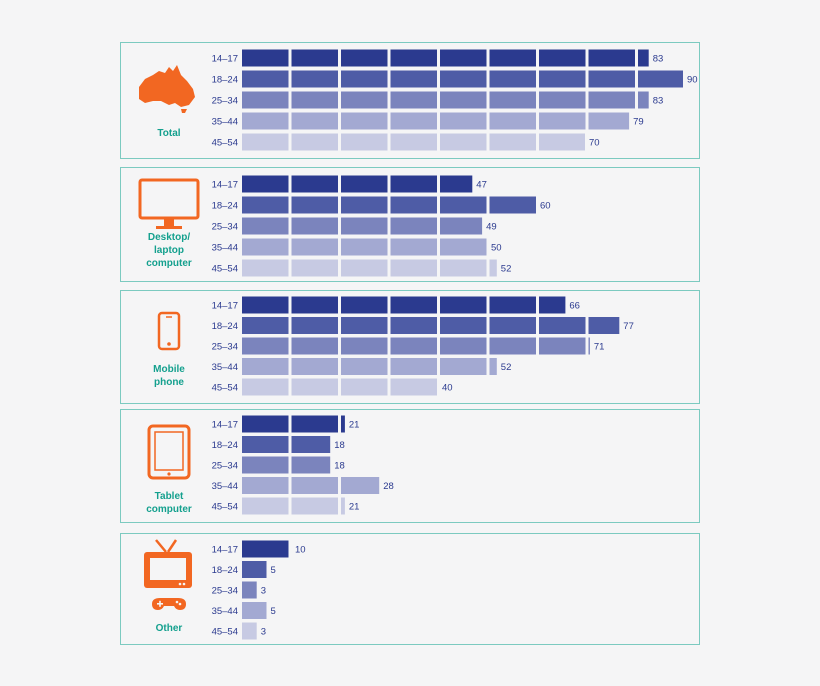 The height and width of the screenshot is (686, 820). What do you see at coordinates (225, 184) in the screenshot?
I see `age-group-label: 14–17` at bounding box center [225, 184].